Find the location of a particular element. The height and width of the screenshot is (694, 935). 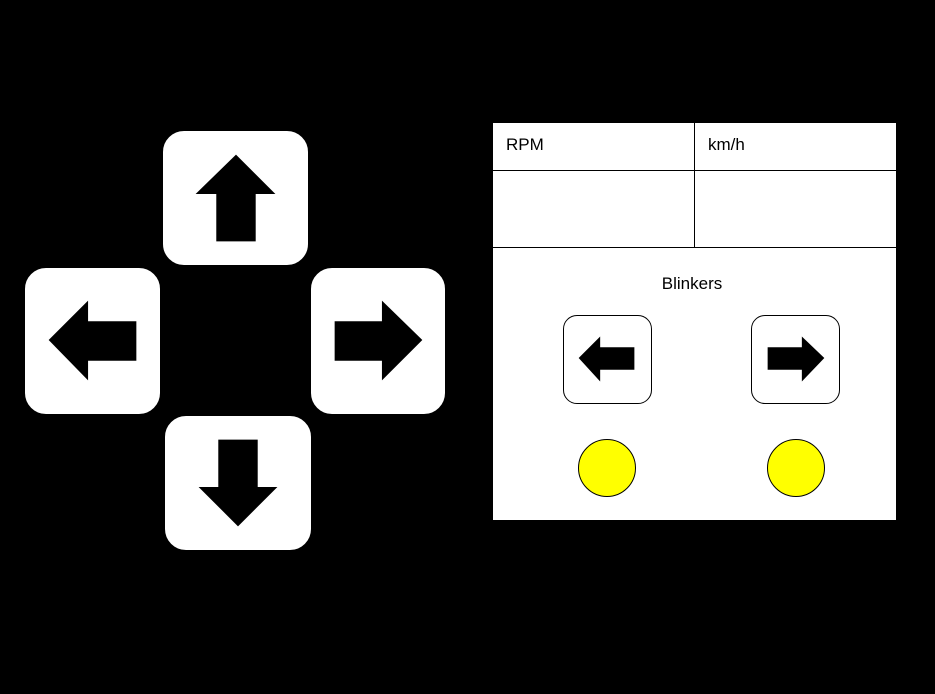

up-key-button is located at coordinates (235, 198).